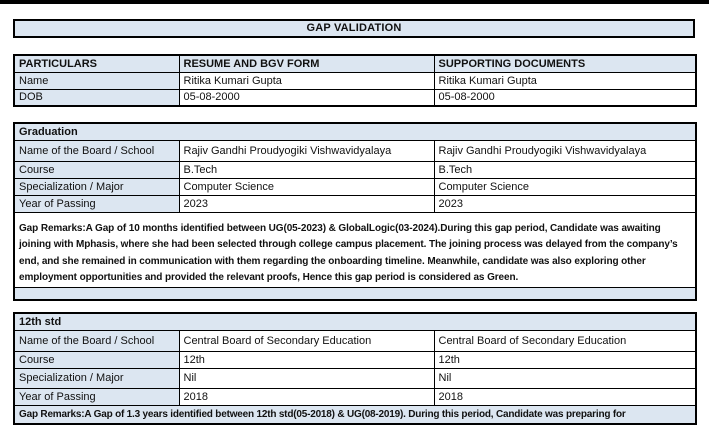  What do you see at coordinates (306, 396) in the screenshot?
I see `cell-year-resume: 2018` at bounding box center [306, 396].